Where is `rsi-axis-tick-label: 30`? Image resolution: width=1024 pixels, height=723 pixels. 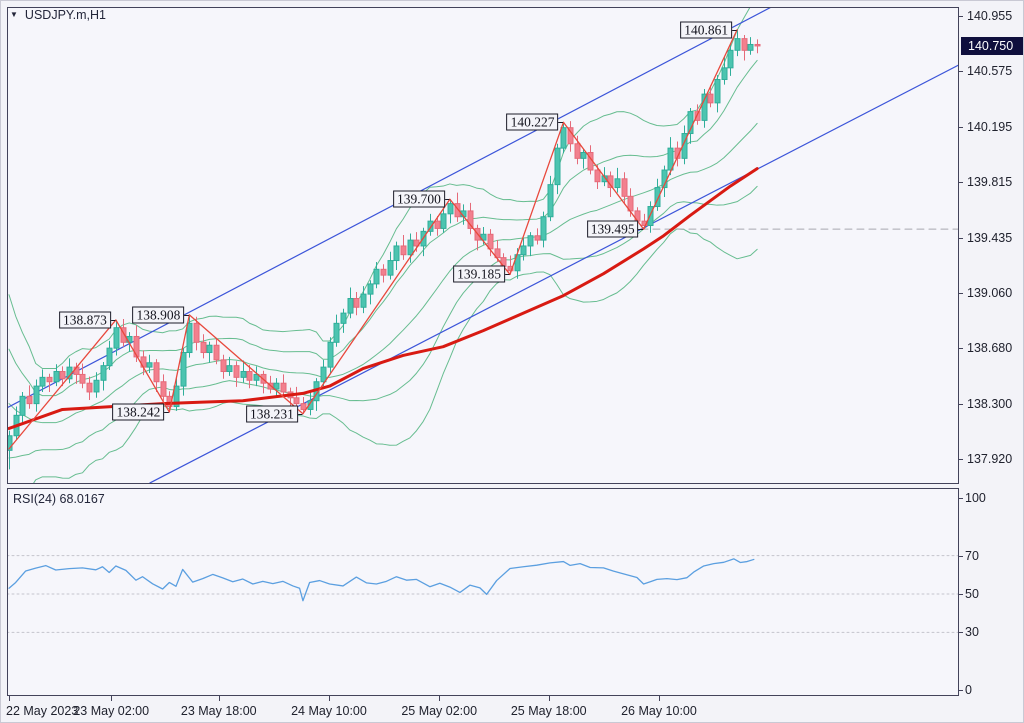
rsi-axis-tick-label: 30 is located at coordinates (972, 632).